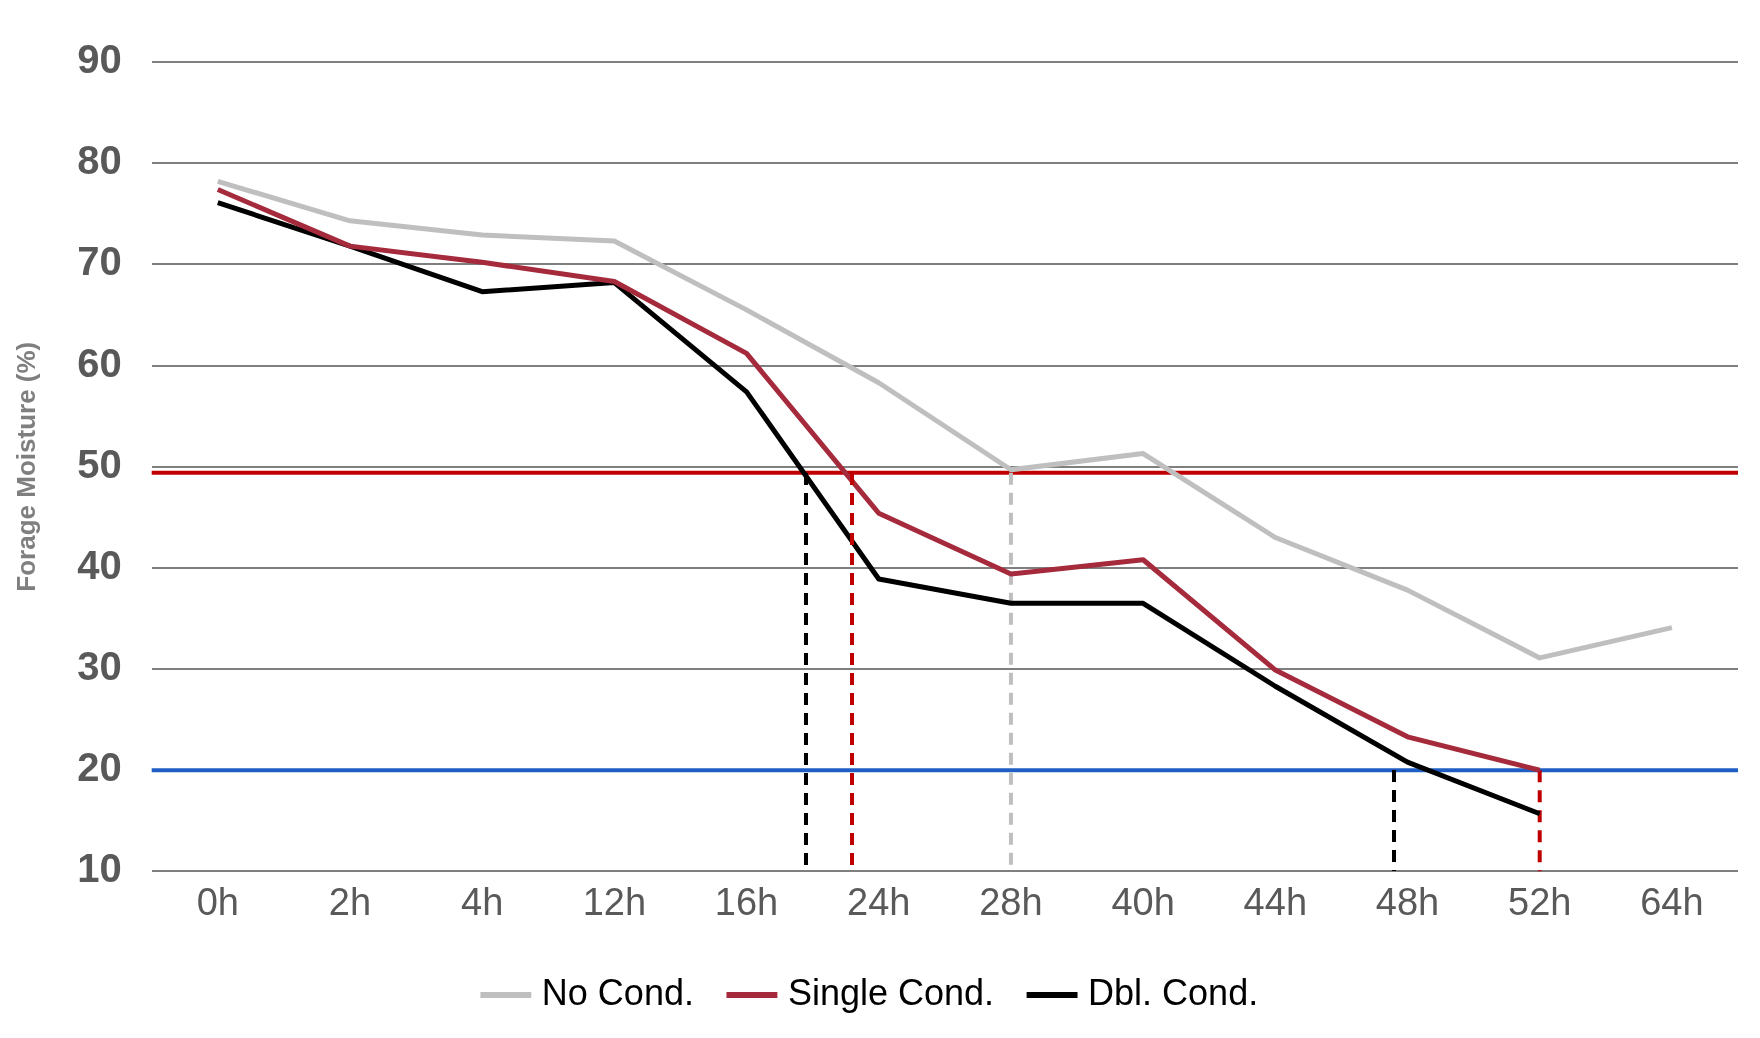 The image size is (1760, 1038). What do you see at coordinates (99, 59) in the screenshot?
I see `y-tick-label: 90` at bounding box center [99, 59].